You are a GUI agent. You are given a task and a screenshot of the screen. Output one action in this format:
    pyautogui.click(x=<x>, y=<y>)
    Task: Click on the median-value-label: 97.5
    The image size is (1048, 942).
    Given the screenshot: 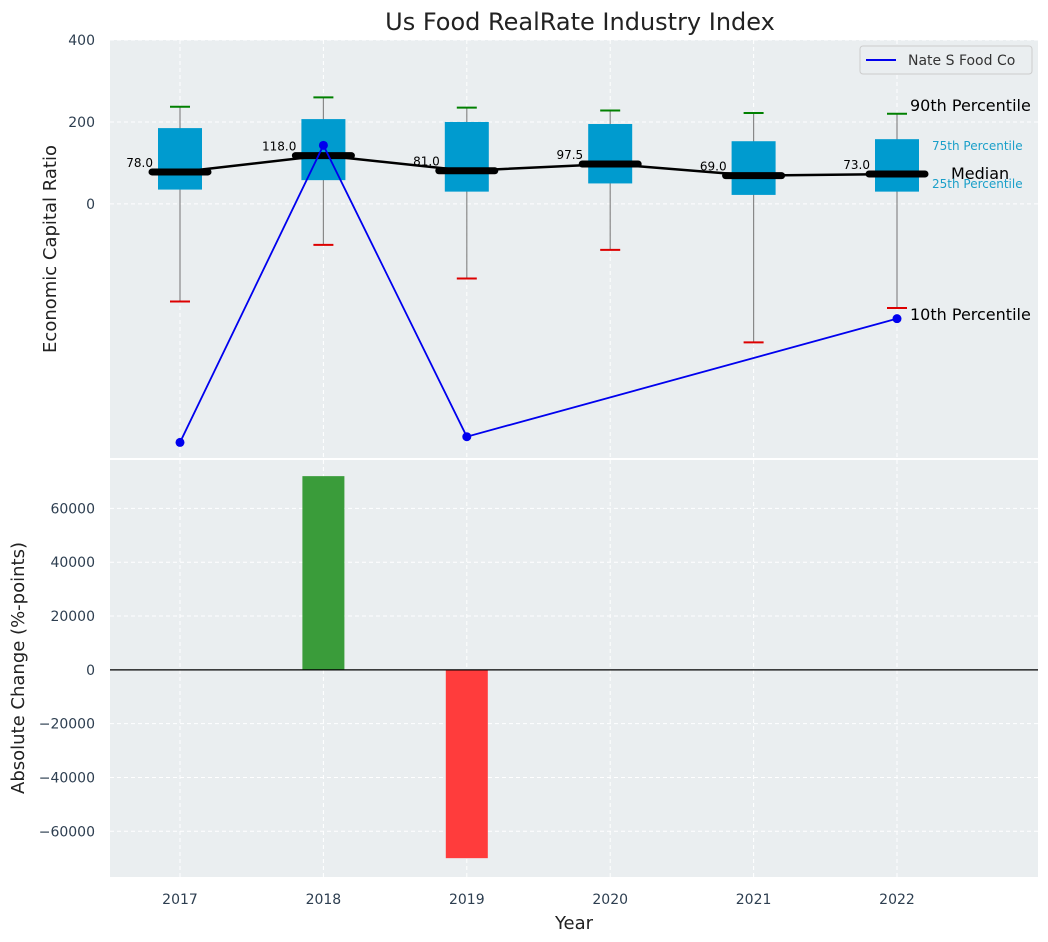 What is the action you would take?
    pyautogui.click(x=569, y=155)
    